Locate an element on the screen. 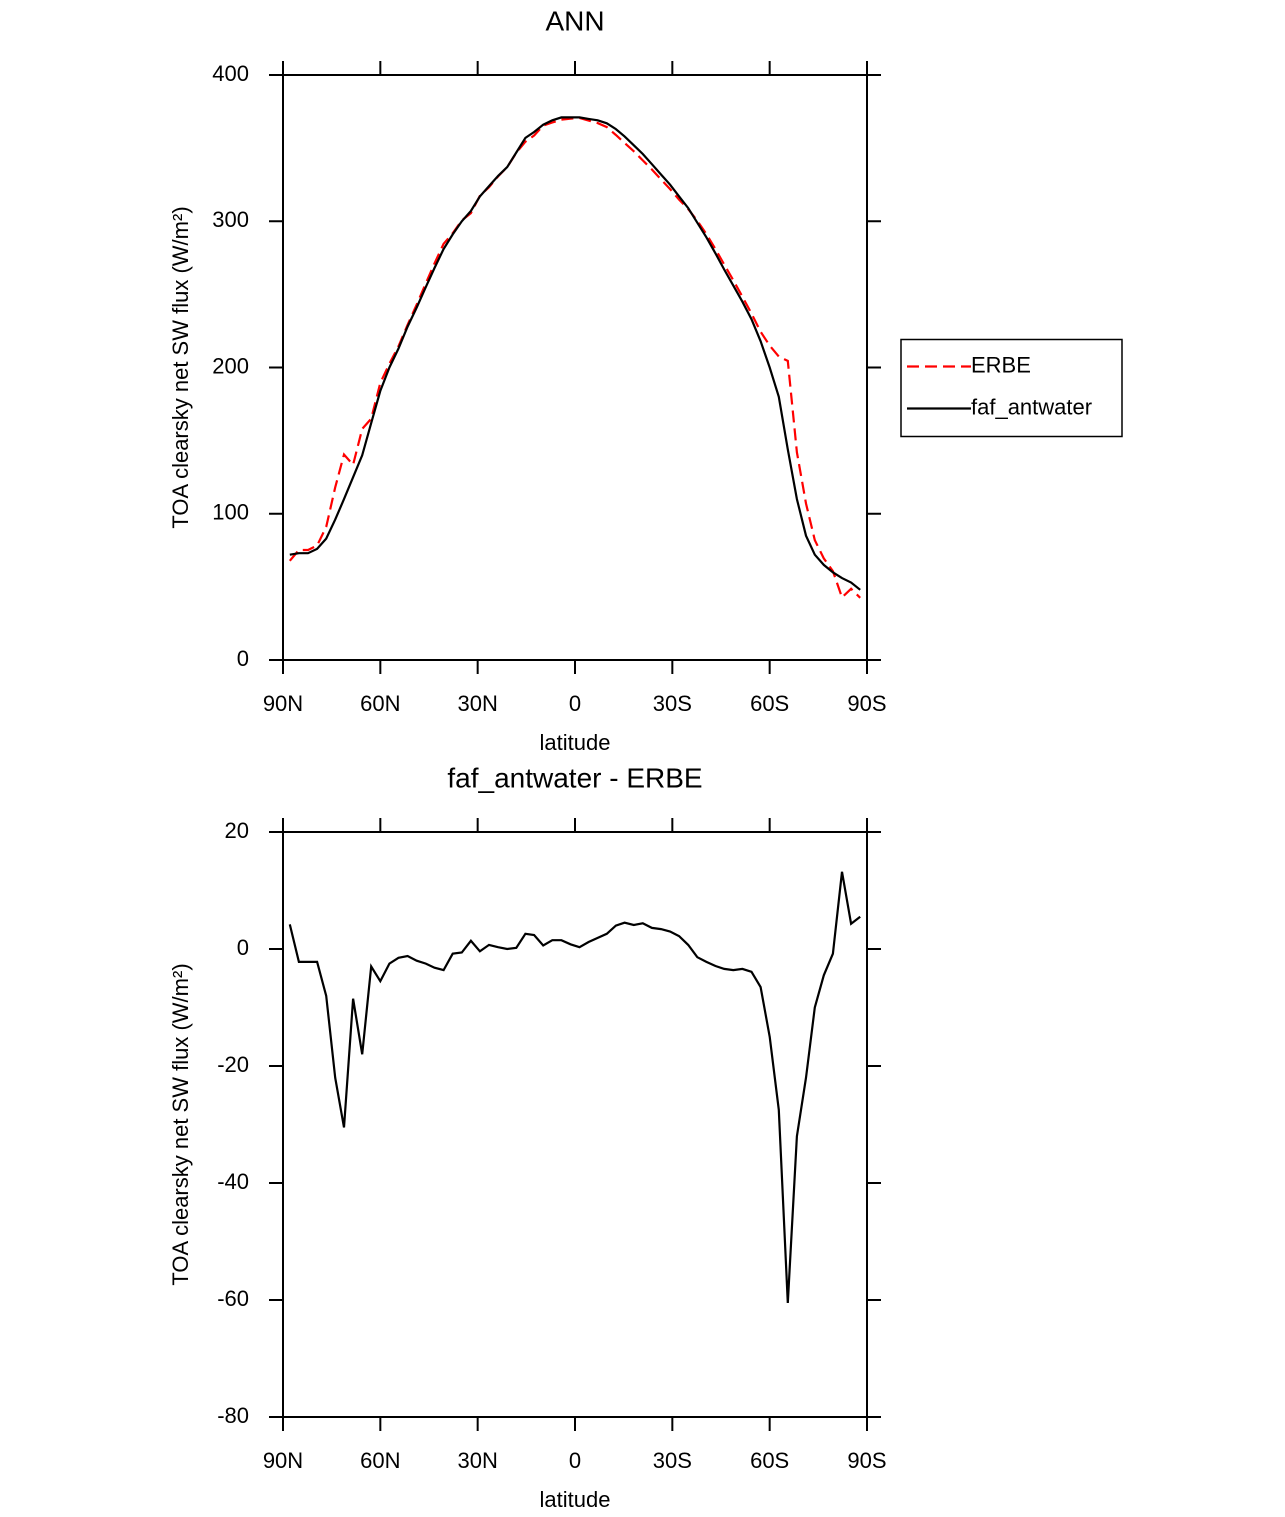  y-tick-label: 200 is located at coordinates (230, 365).